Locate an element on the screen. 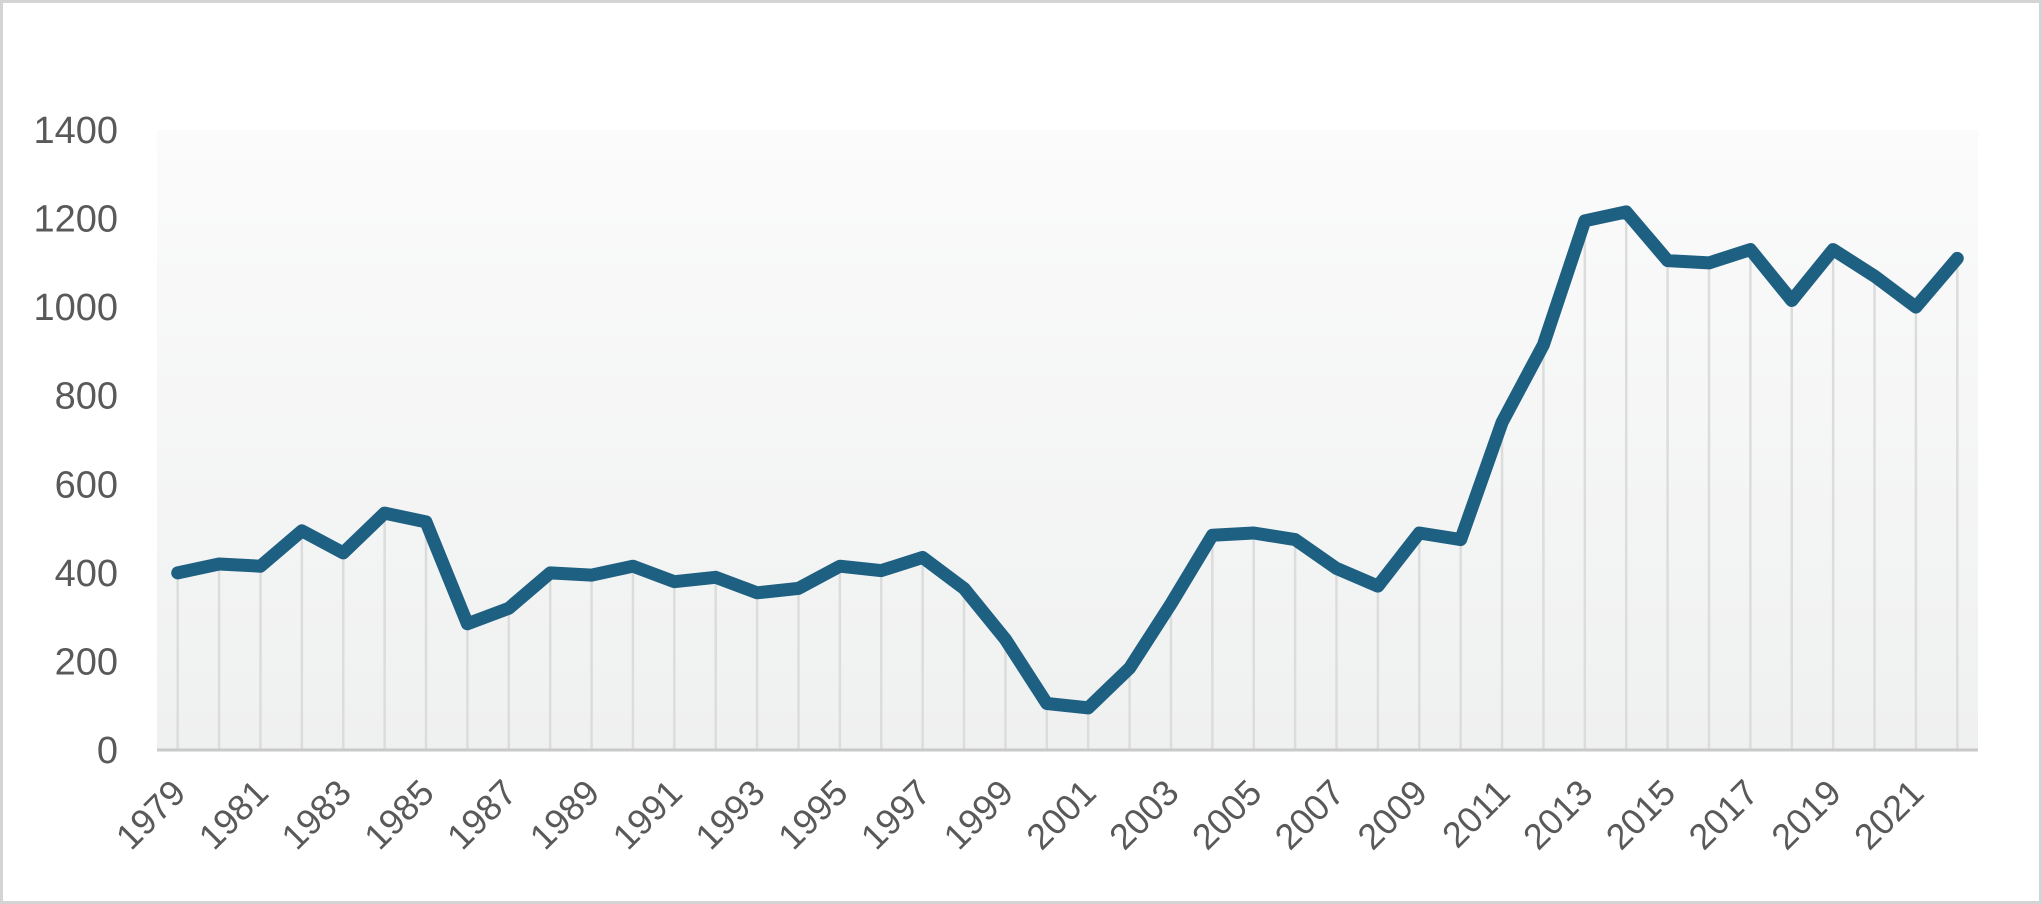 This screenshot has width=2042, height=904. x-axis-tick-label: 2017 is located at coordinates (1723, 815).